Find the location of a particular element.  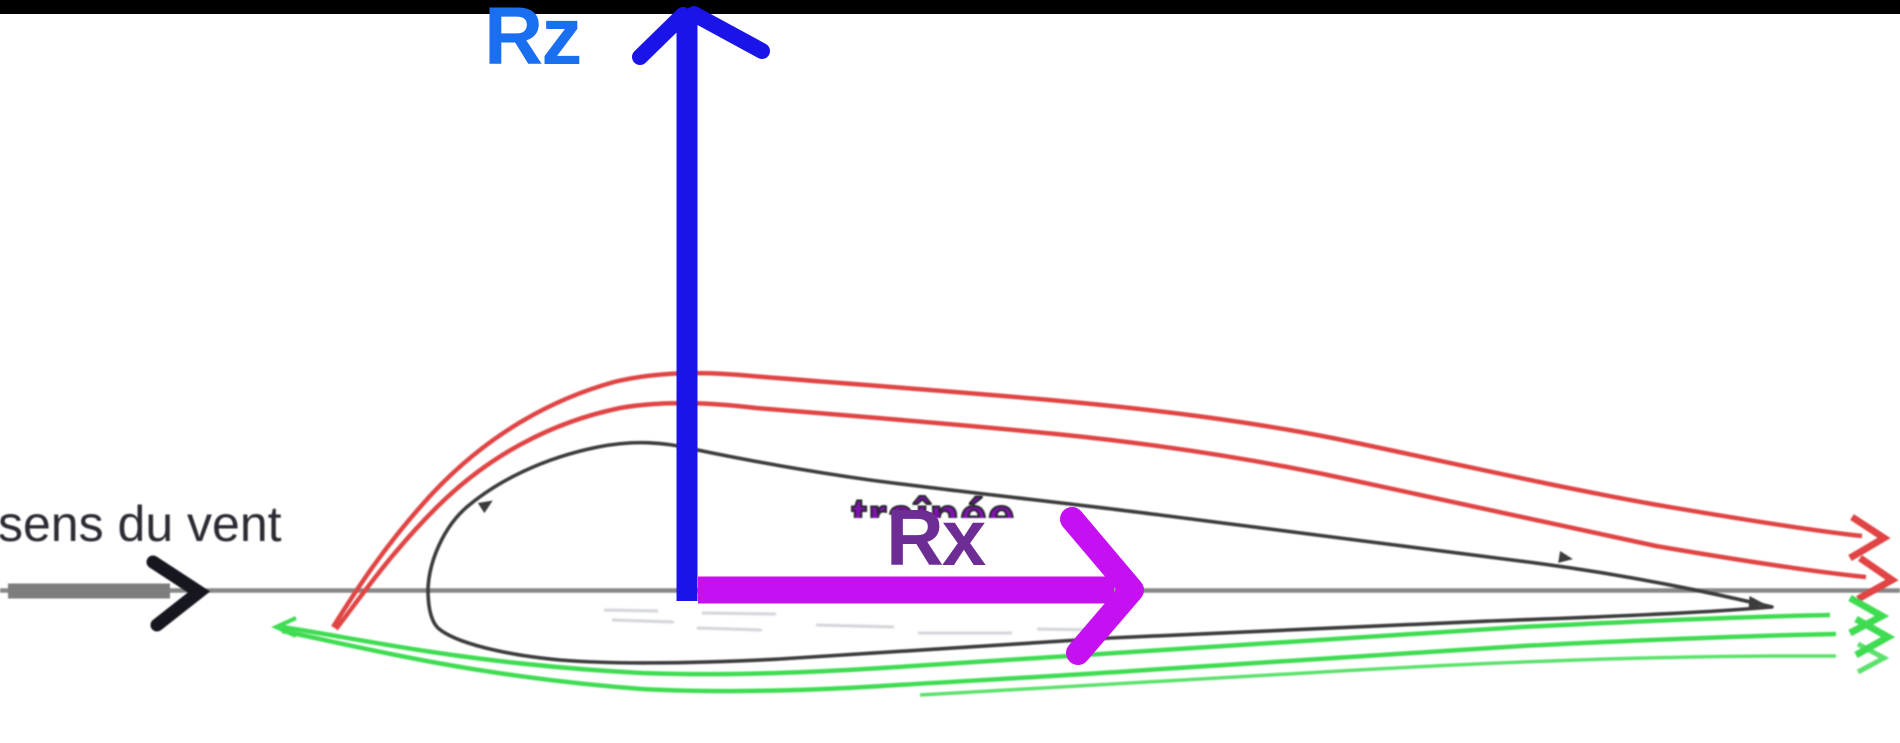

wind-direction-label: sens du vent is located at coordinates (141, 524).